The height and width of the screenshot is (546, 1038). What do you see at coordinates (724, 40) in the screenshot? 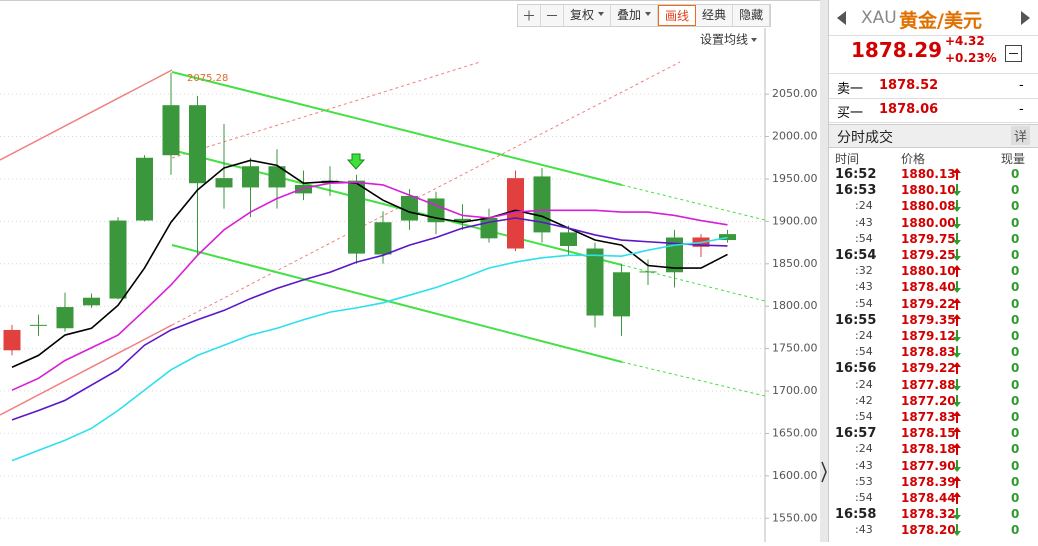
I see `ma-setting: 设置均线` at bounding box center [724, 40].